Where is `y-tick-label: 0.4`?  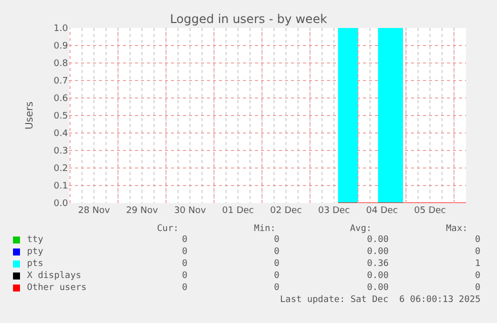 y-tick-label: 0.4 is located at coordinates (61, 134).